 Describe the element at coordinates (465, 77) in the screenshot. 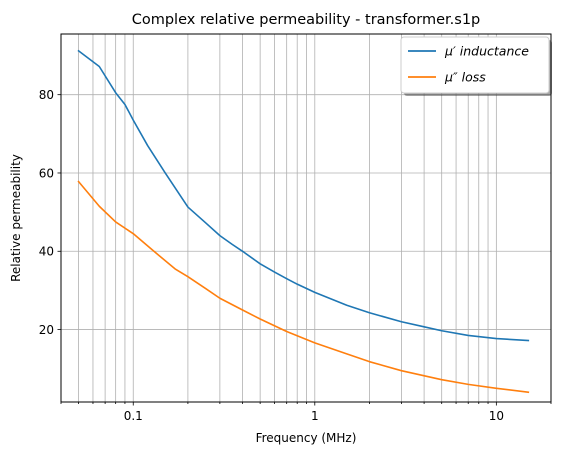

I see `legend-label-loss: μ″ loss` at that location.